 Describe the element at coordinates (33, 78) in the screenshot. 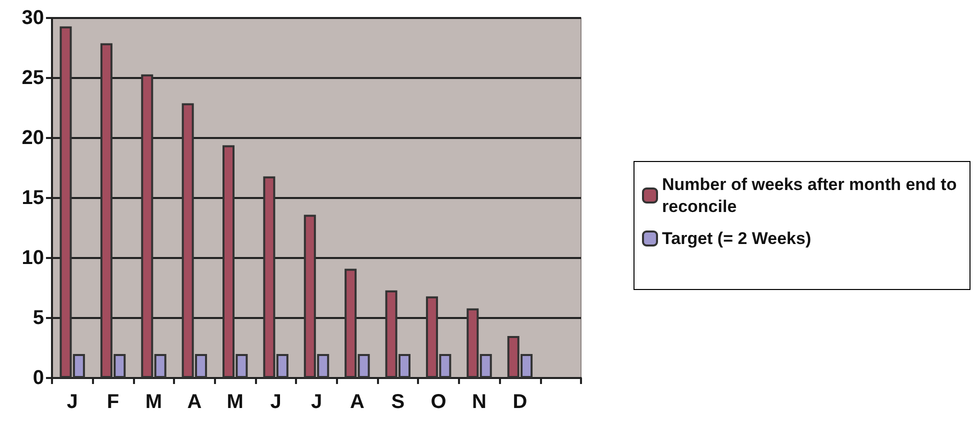

I see `y-tick-label: 25` at that location.